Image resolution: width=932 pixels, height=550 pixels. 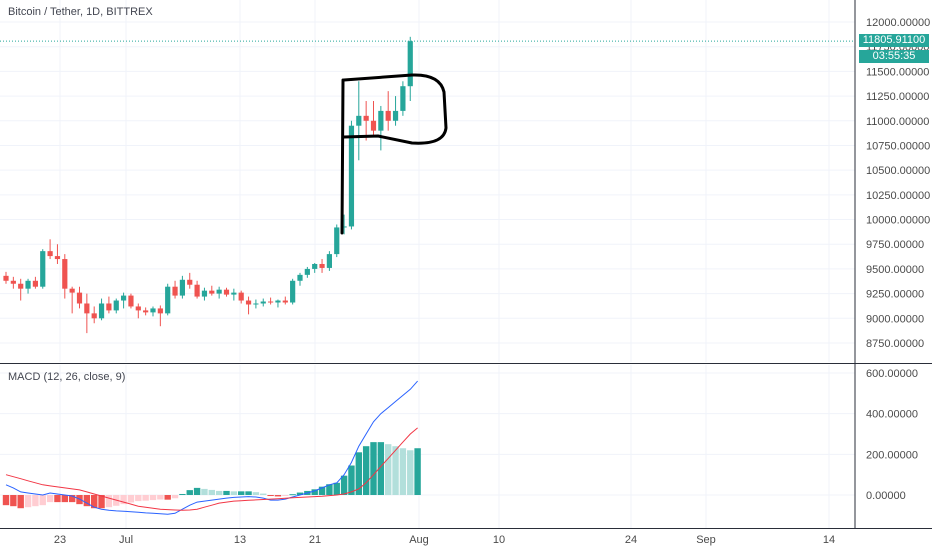 I want to click on countdown-label: 03:55:35, so click(x=894, y=56).